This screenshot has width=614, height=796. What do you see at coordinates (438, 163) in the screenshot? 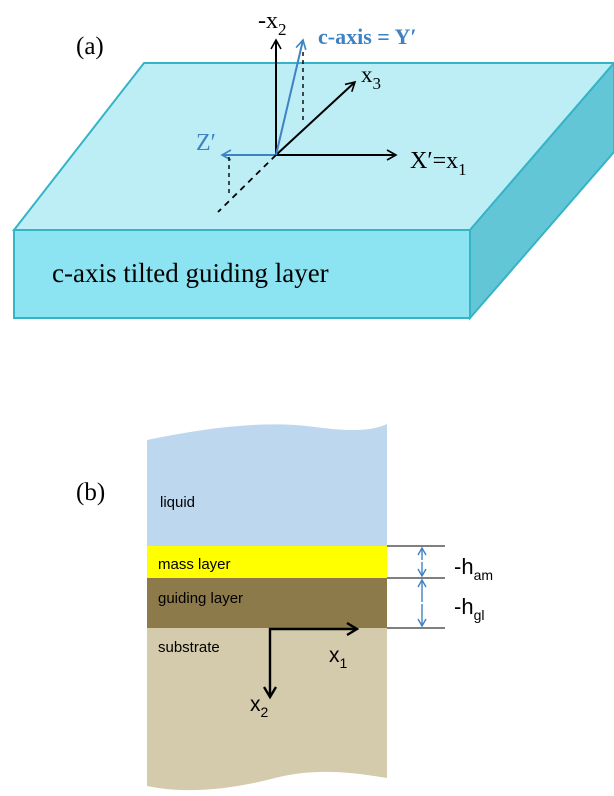
I see `axis-xprime-label: X′=x1` at bounding box center [438, 163].